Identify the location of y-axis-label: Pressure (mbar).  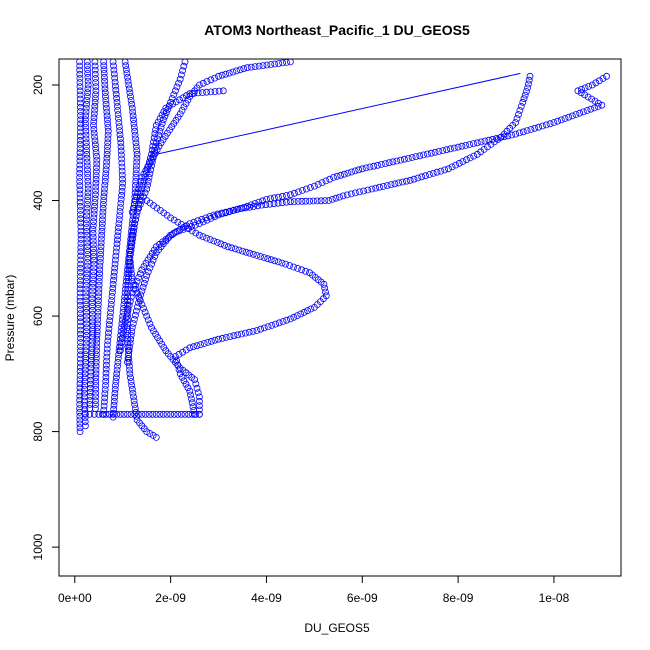
(10, 318).